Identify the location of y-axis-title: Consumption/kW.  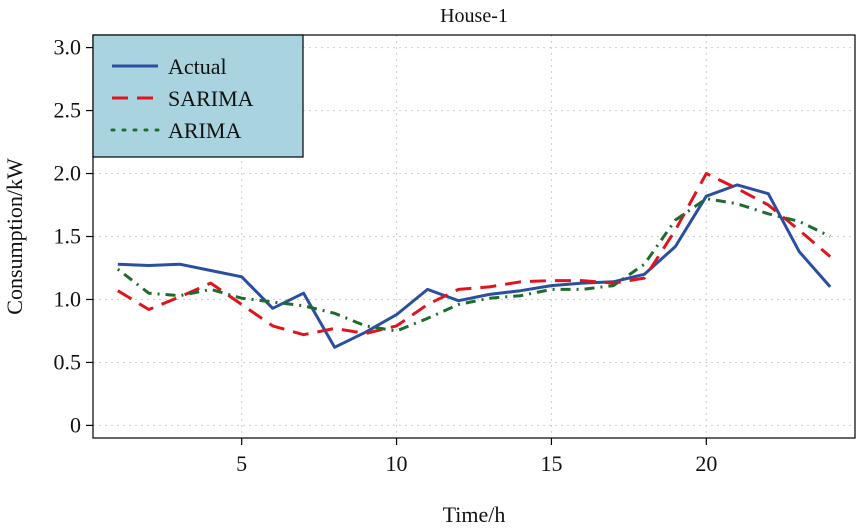
(14, 236).